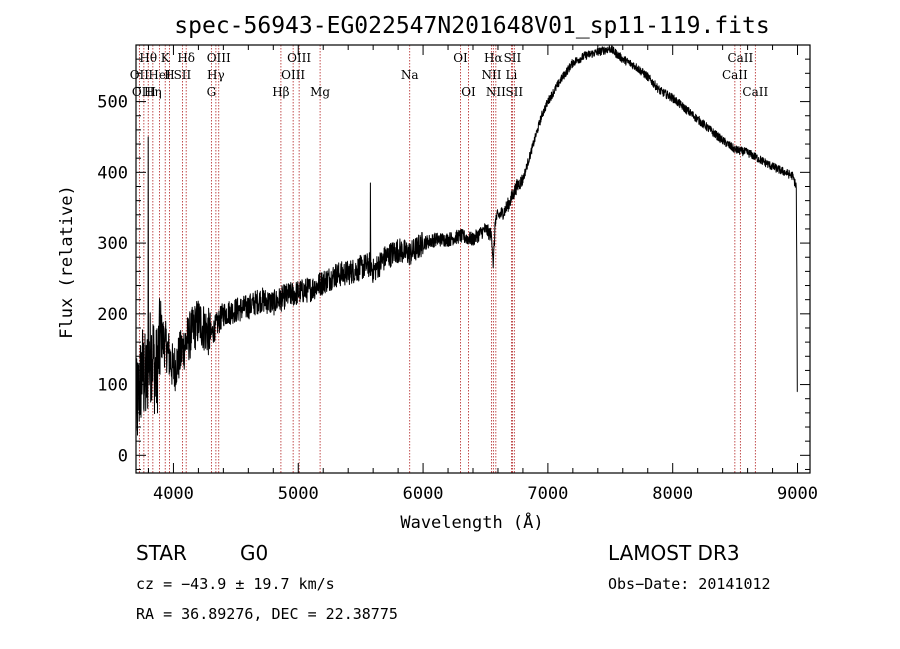  What do you see at coordinates (153, 92) in the screenshot?
I see `spectral-line-label: Hη` at bounding box center [153, 92].